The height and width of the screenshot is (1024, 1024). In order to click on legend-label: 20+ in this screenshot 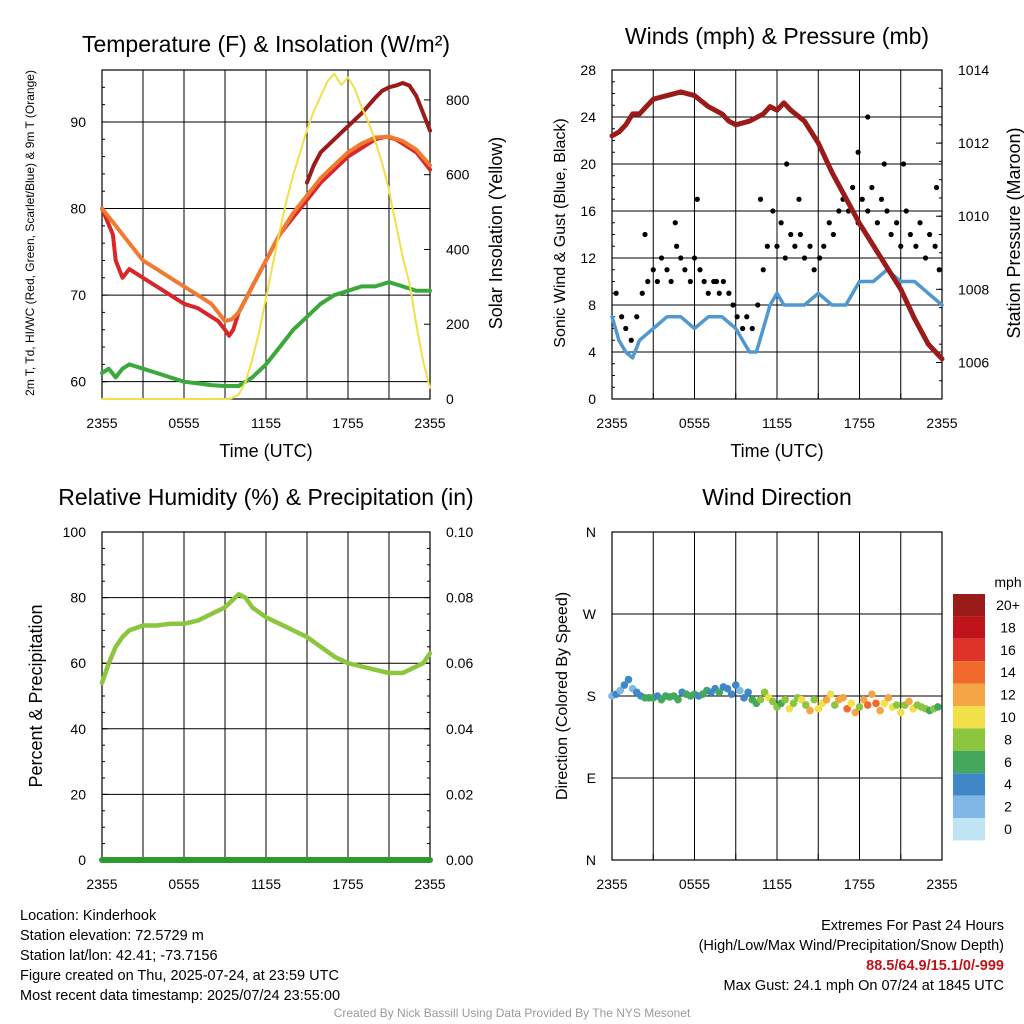, I will do `click(1008, 605)`.